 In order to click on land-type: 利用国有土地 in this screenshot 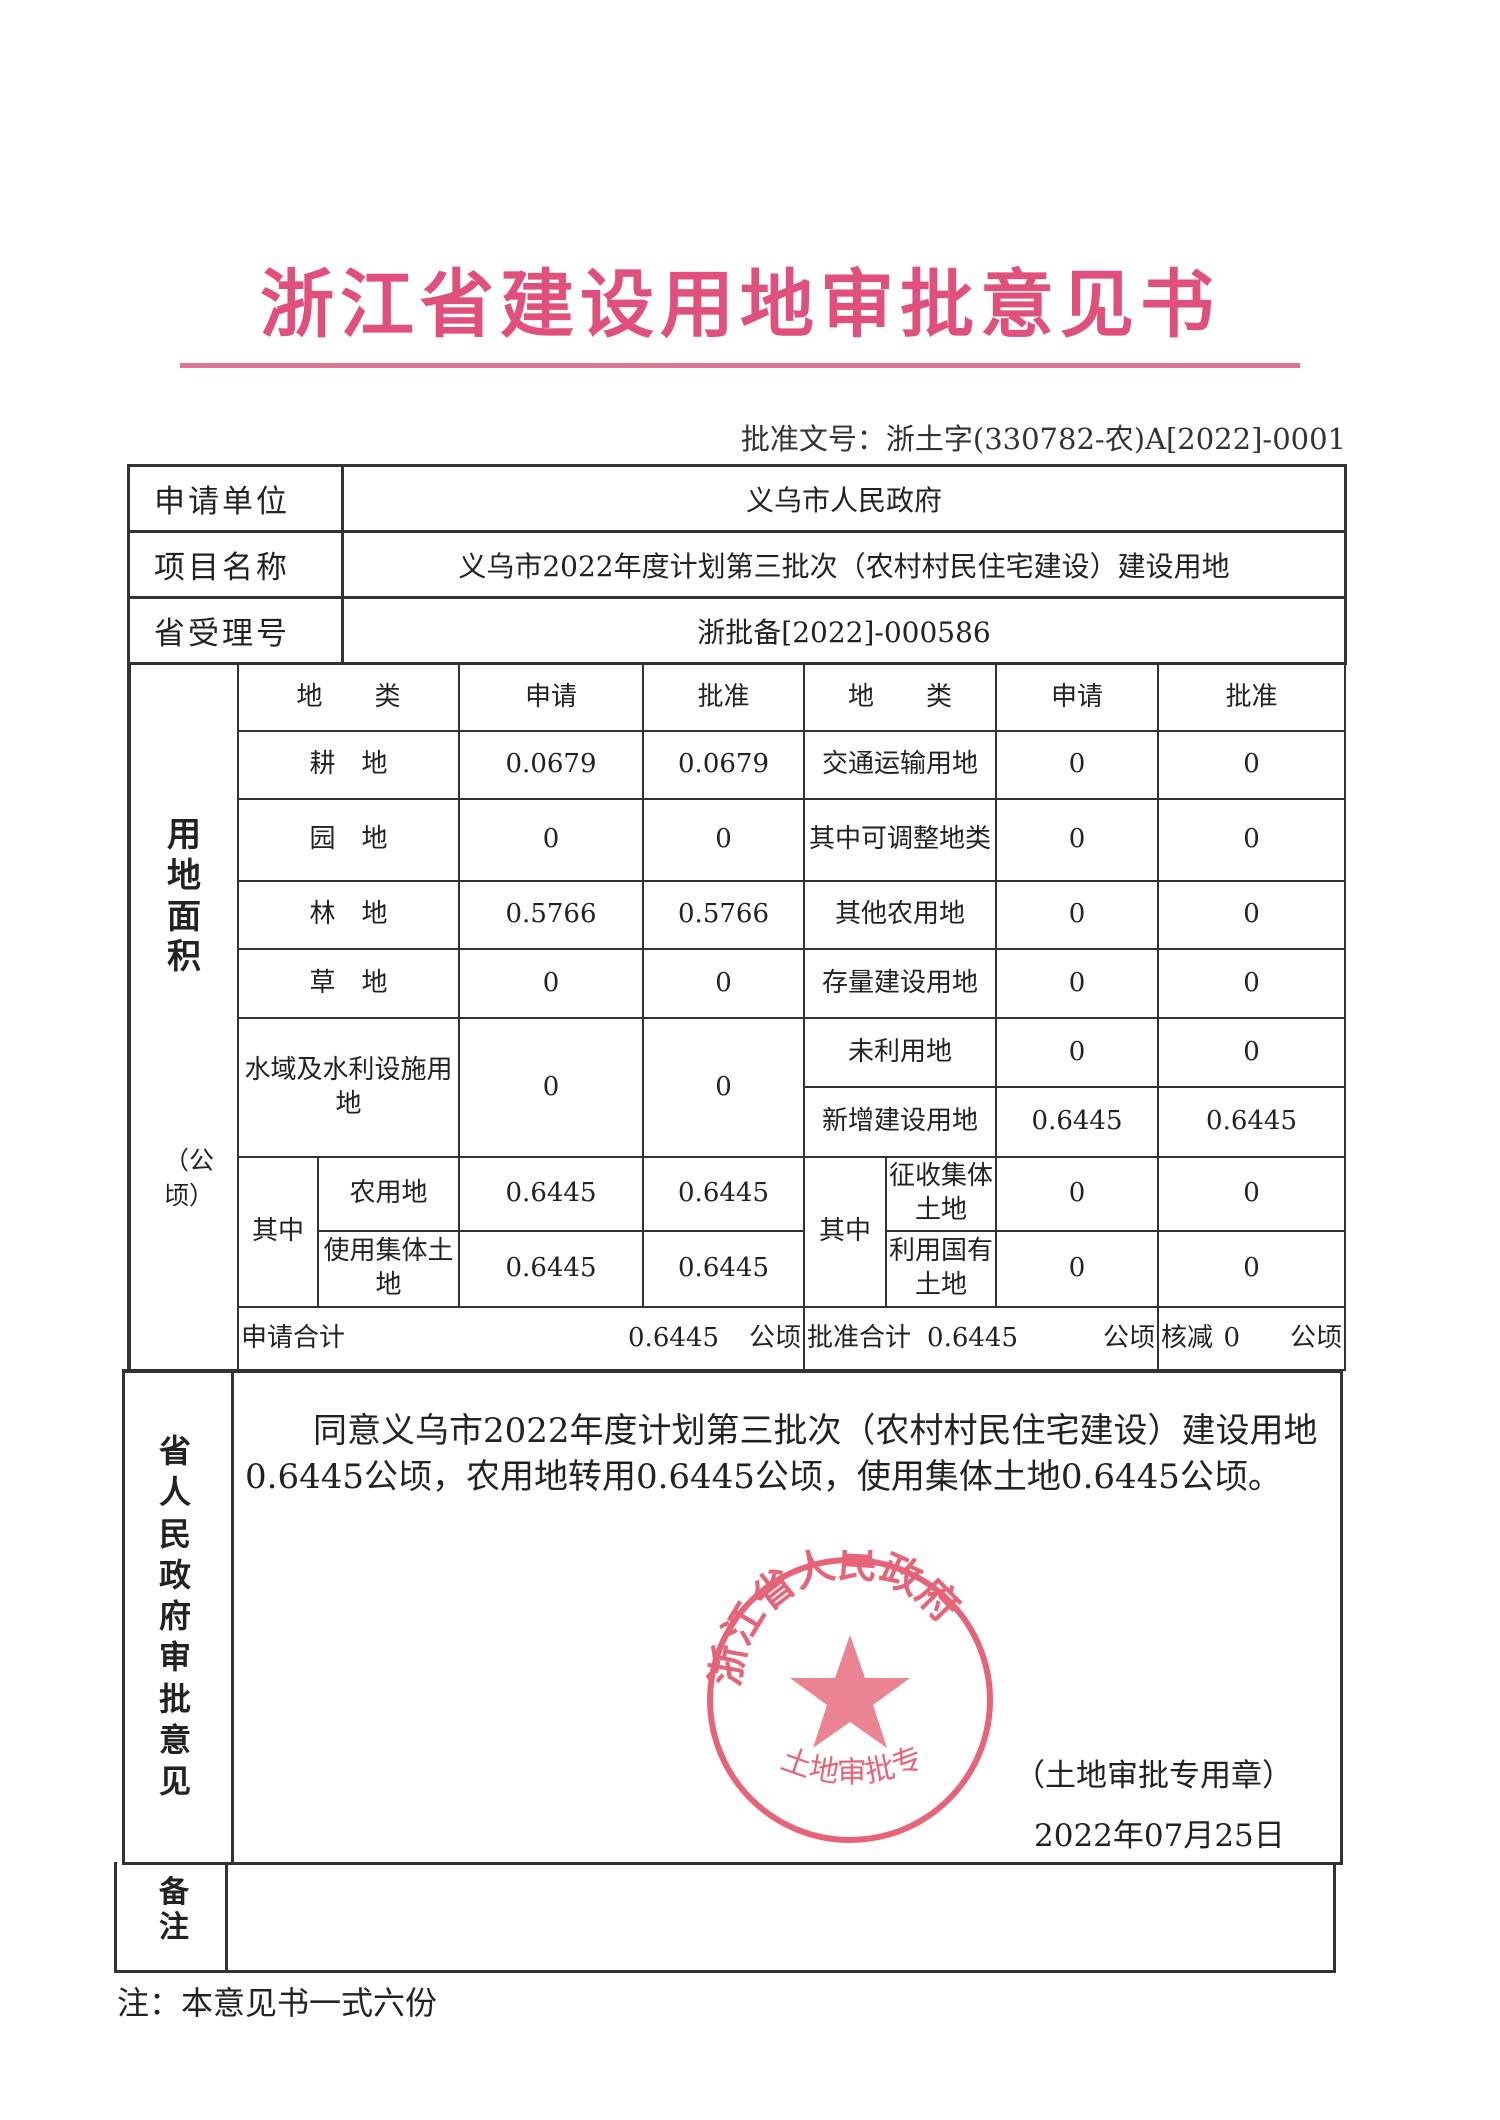, I will do `click(941, 1269)`.